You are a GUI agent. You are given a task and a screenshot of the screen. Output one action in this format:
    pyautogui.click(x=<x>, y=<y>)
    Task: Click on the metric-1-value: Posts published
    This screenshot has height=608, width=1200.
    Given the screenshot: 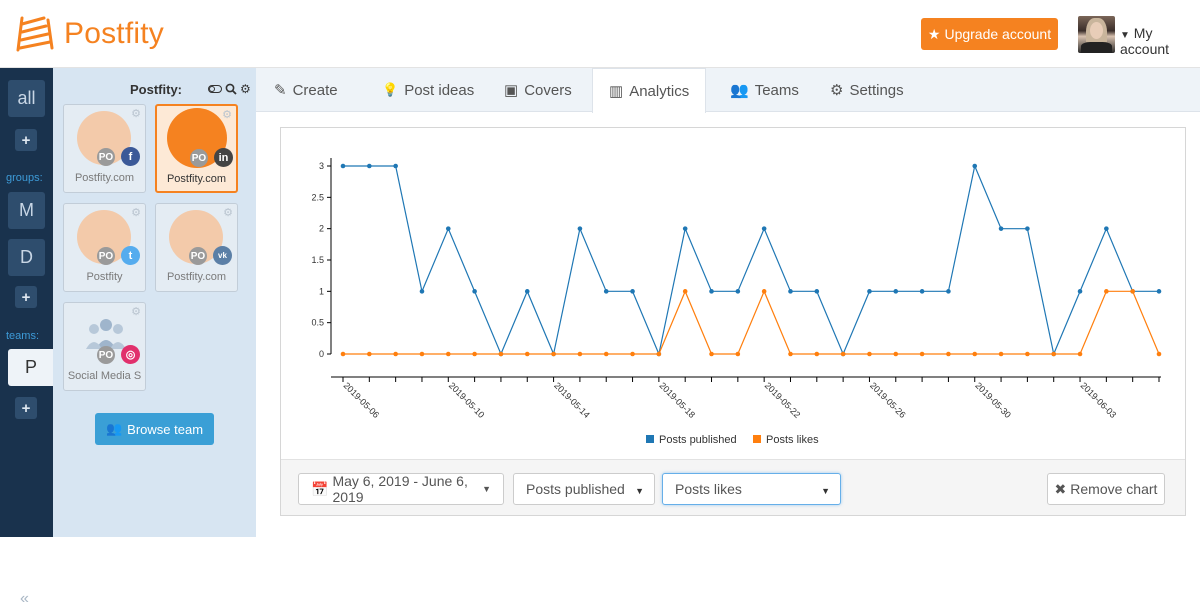 What is the action you would take?
    pyautogui.click(x=575, y=489)
    